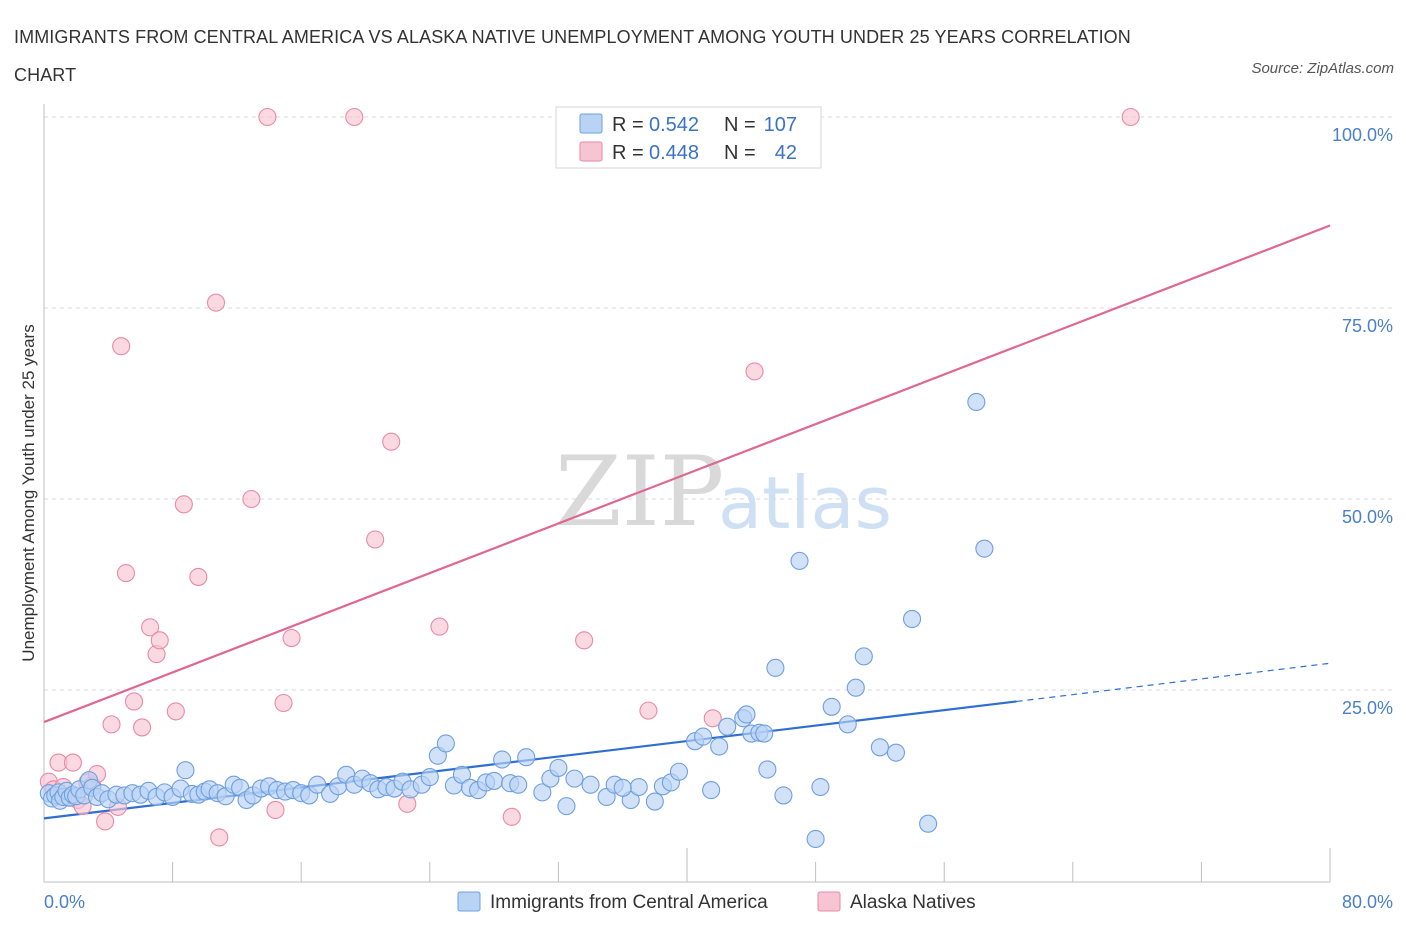  Describe the element at coordinates (628, 153) in the screenshot. I see `legend-pink-r-label: R =` at that location.